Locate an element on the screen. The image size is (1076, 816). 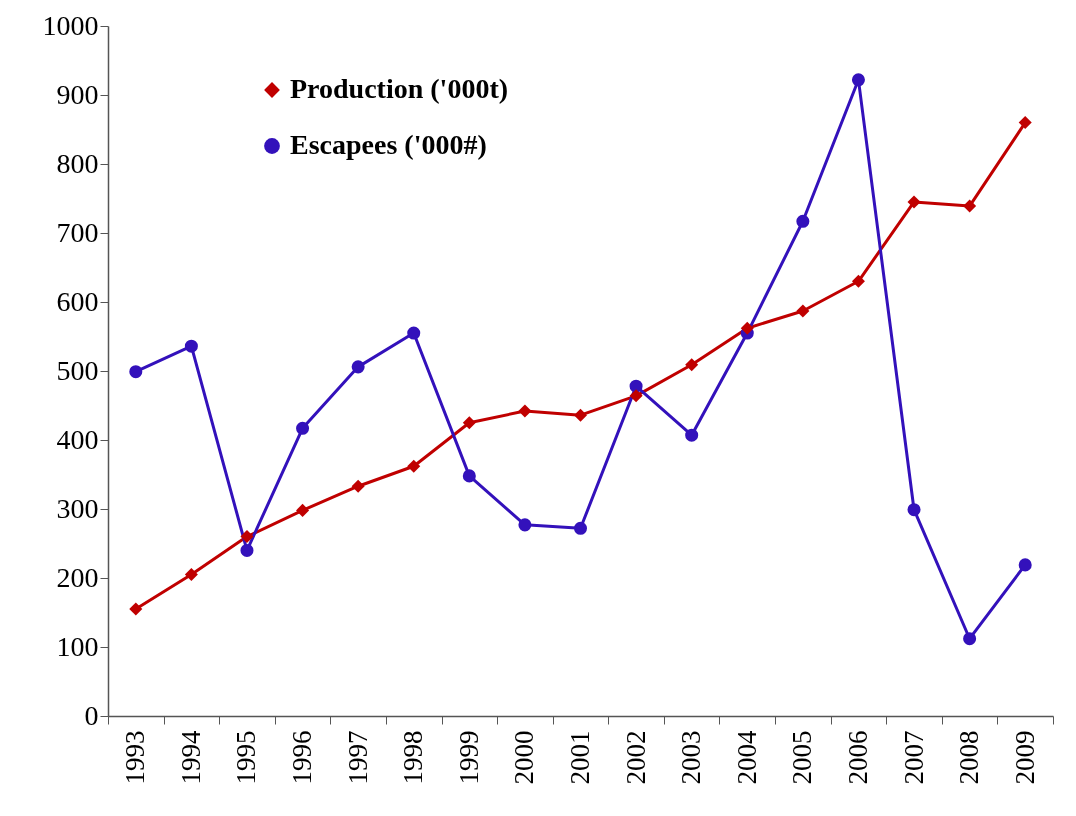
y-tick-label: 800 is located at coordinates (77, 163).